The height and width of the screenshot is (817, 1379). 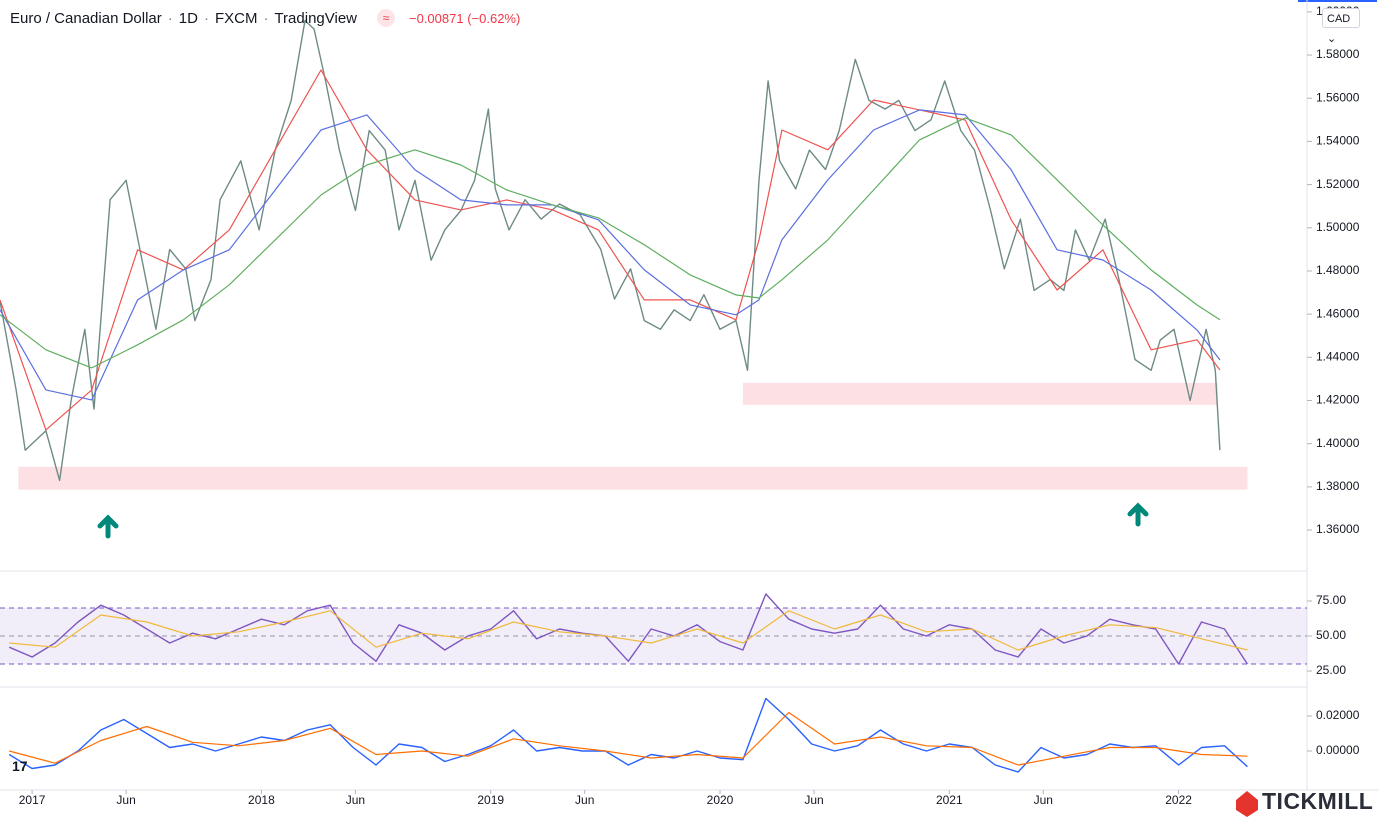 I want to click on y-tick-label: 1.38000, so click(x=1338, y=486).